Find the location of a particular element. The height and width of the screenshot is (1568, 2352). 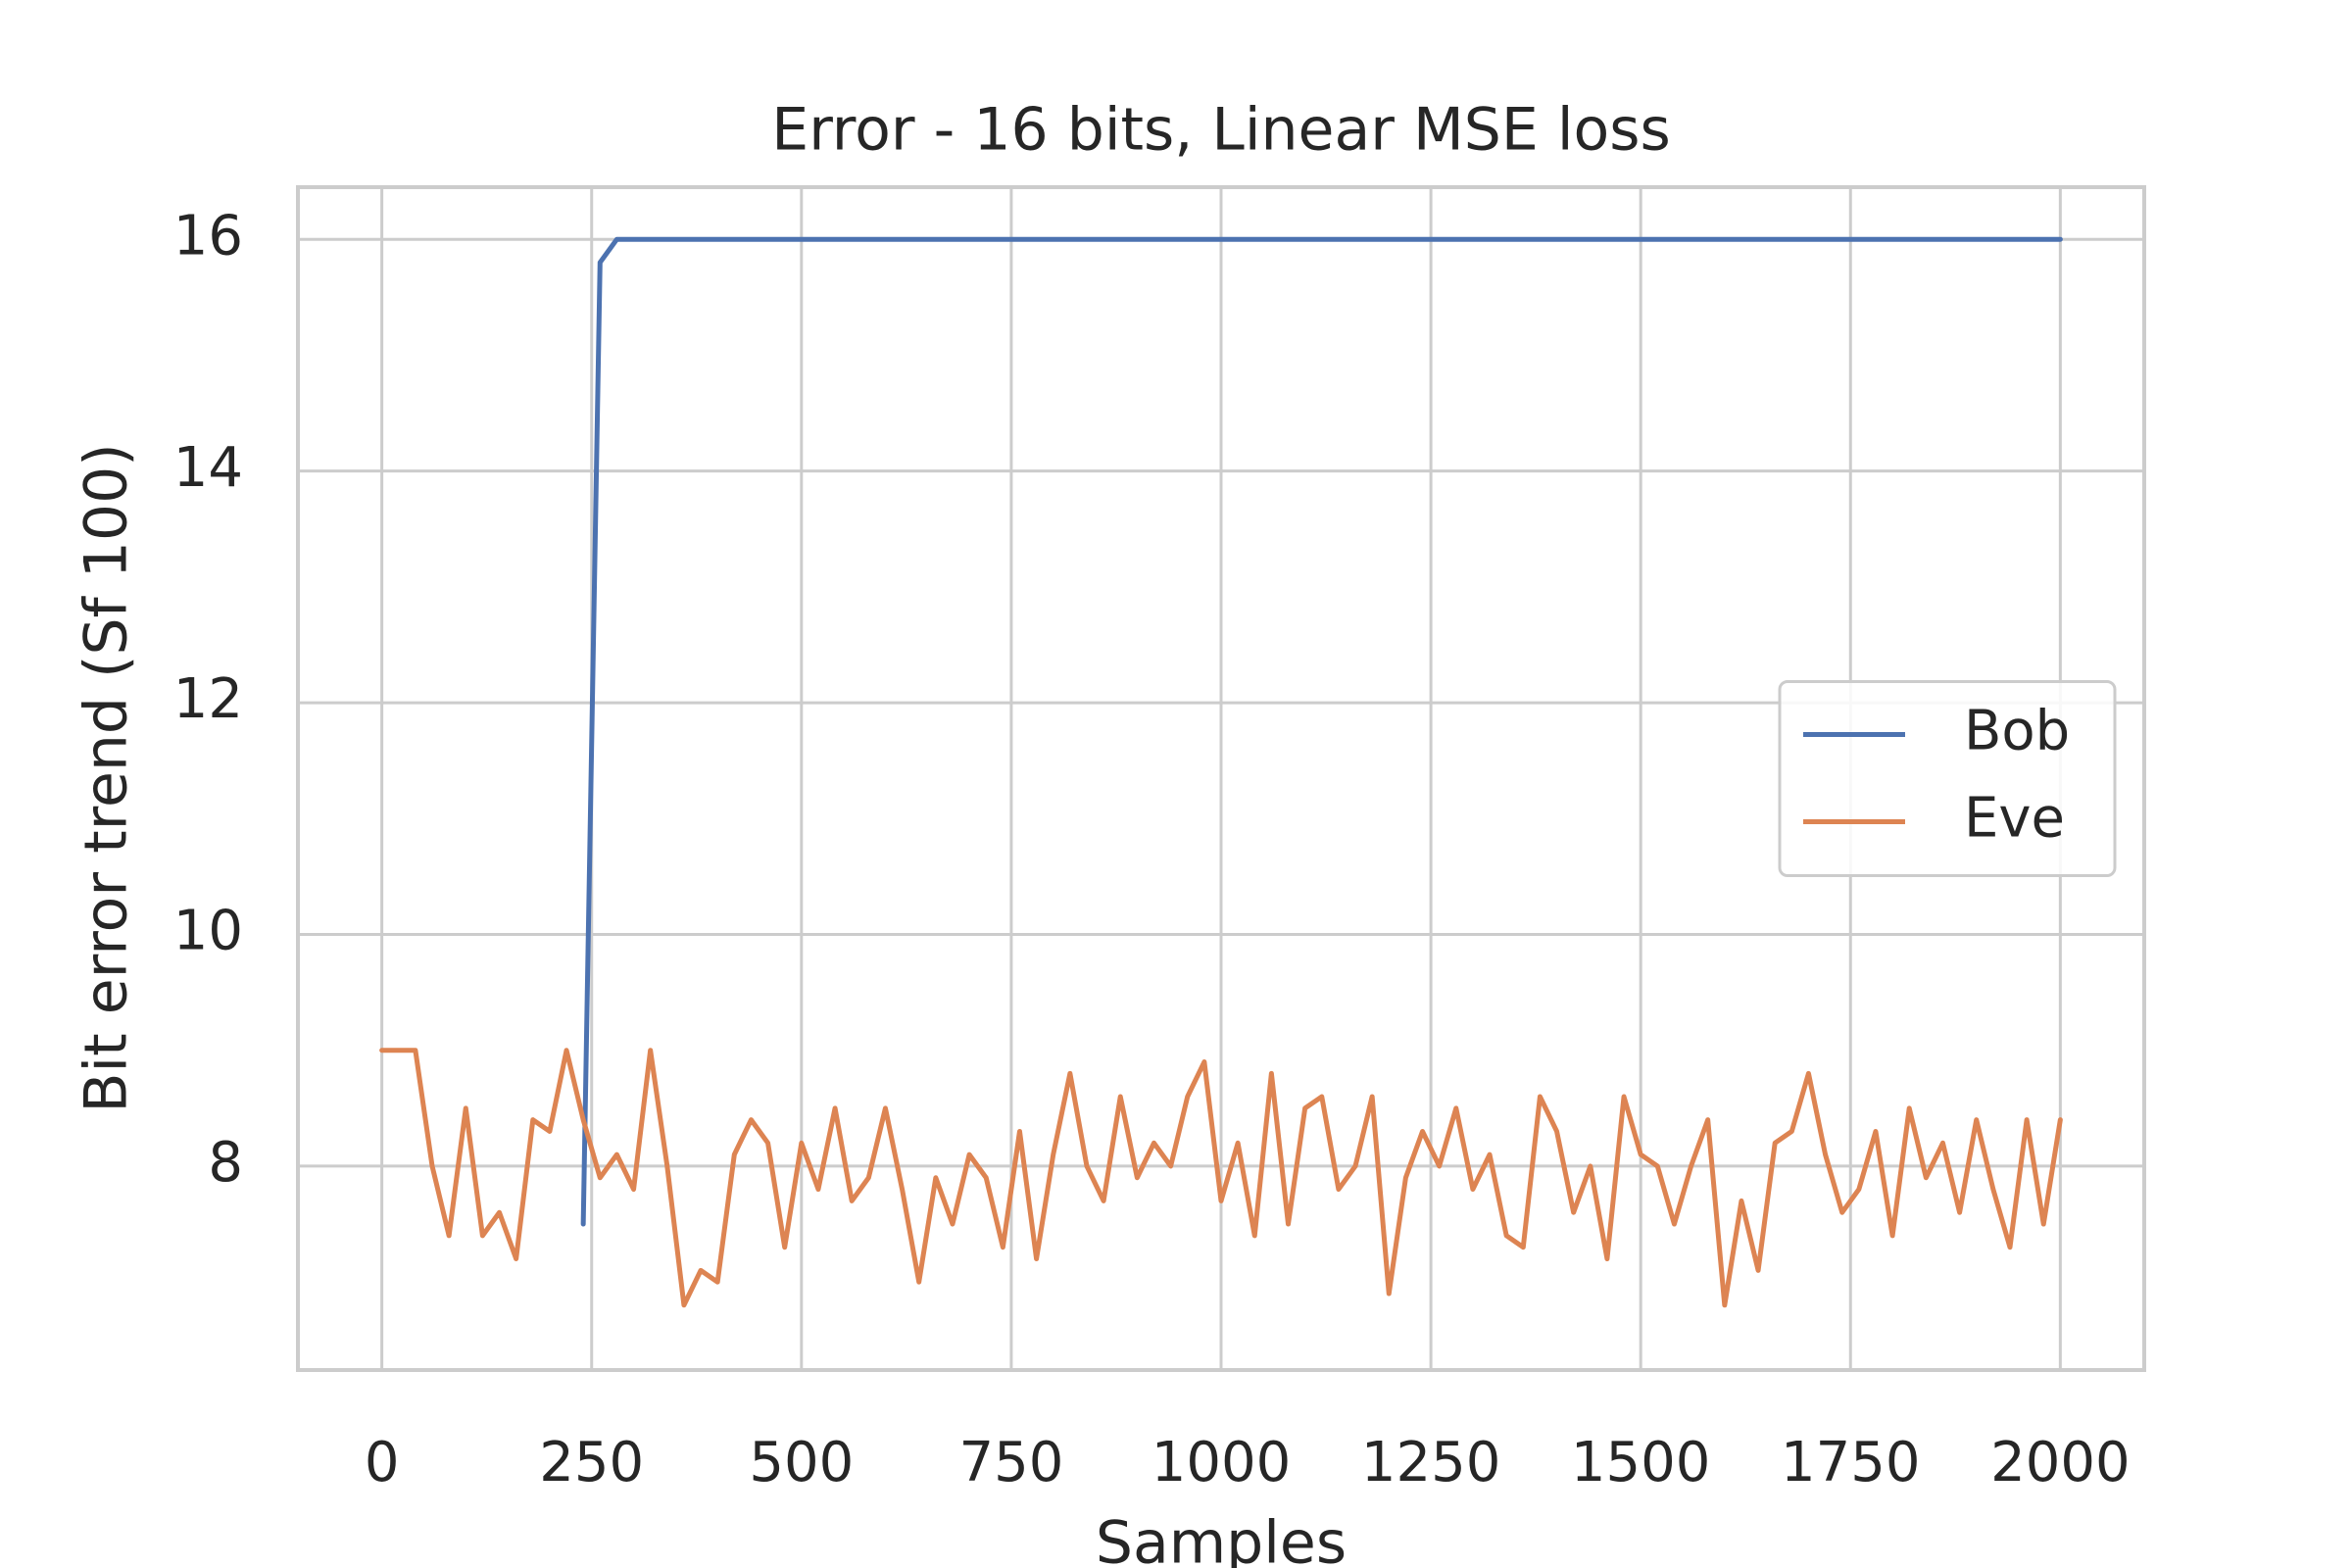

x-tick-label: 1500 is located at coordinates (1641, 1462).